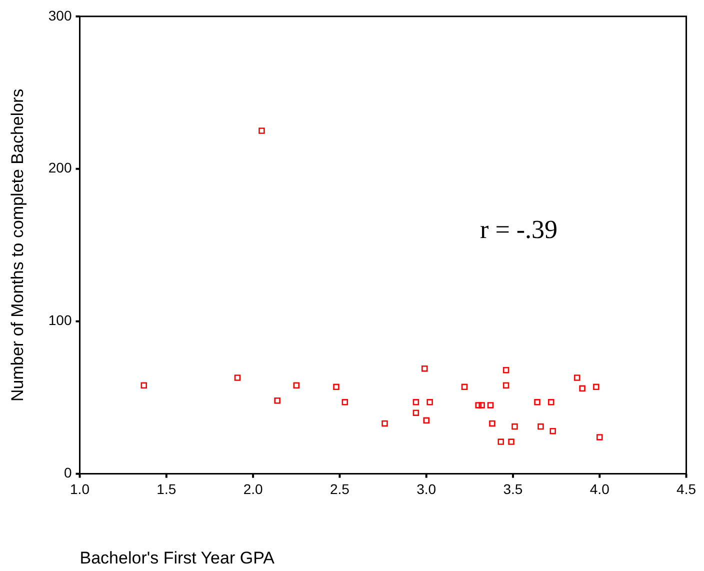 The image size is (704, 571). Describe the element at coordinates (600, 489) in the screenshot. I see `x-tick-label: 4.0` at that location.